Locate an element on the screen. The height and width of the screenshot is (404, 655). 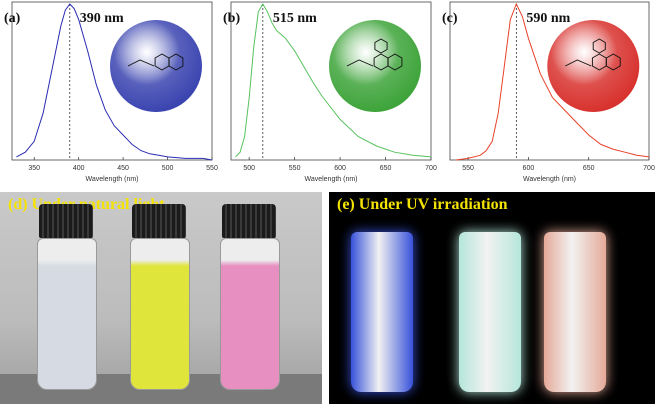
emission-chart-c: 550 600 650 700 Wavelength (nm) (c) 590 nm is located at coordinates (548, 92).